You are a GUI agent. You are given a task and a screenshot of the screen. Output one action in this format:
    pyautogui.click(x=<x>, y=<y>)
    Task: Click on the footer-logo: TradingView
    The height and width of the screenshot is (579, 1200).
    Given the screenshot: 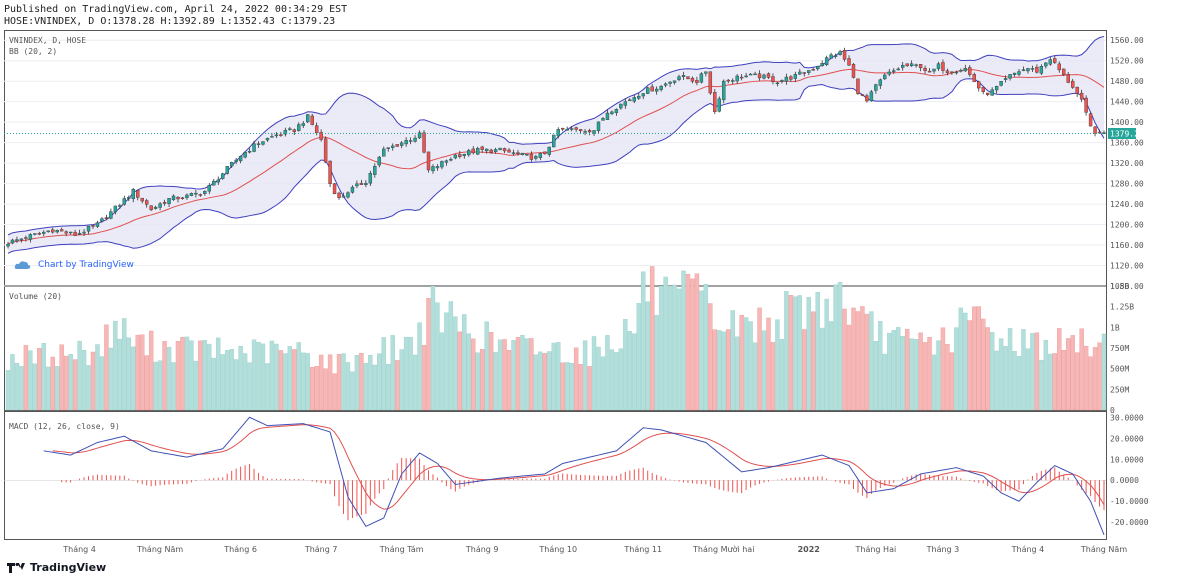 What is the action you would take?
    pyautogui.click(x=56, y=567)
    